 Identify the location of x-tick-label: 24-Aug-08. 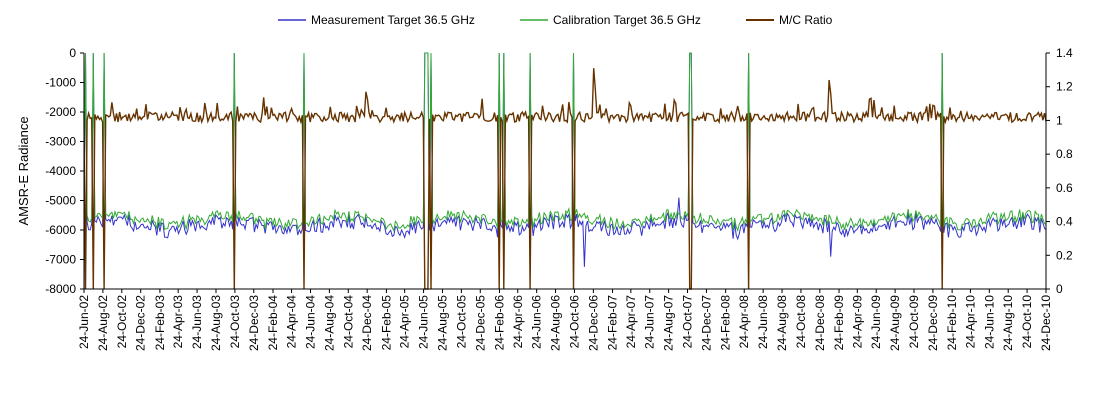
(782, 323).